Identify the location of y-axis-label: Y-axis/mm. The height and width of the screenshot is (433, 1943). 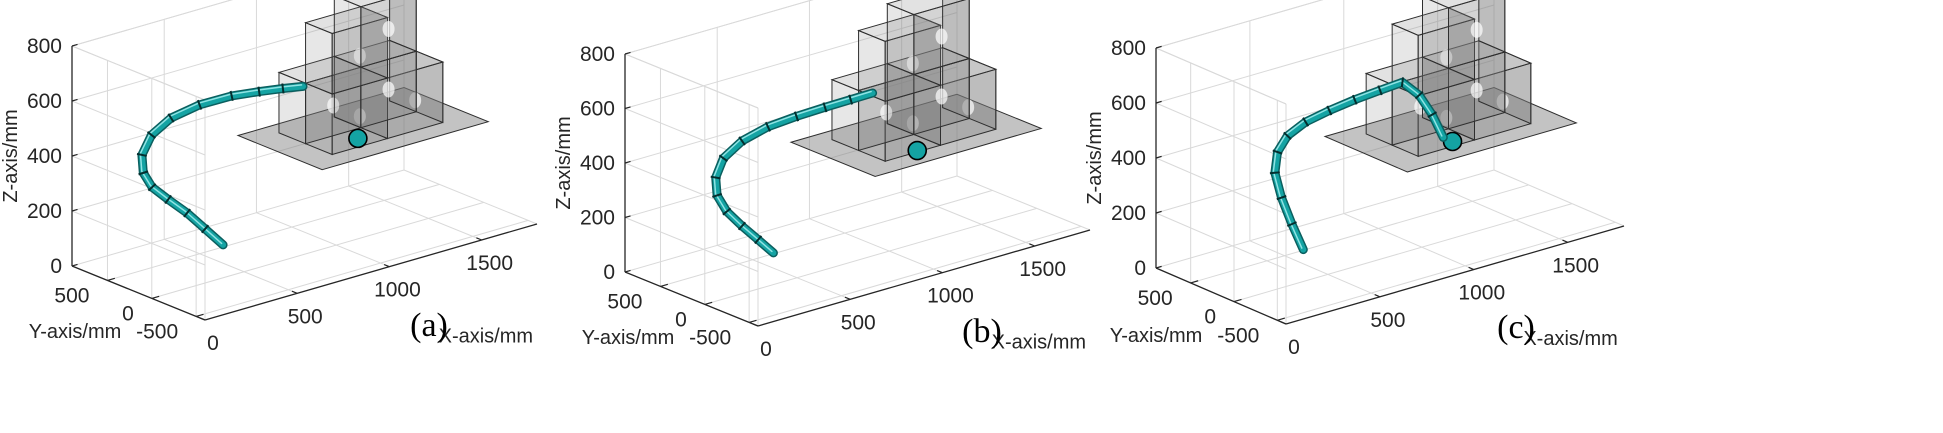
(1156, 336).